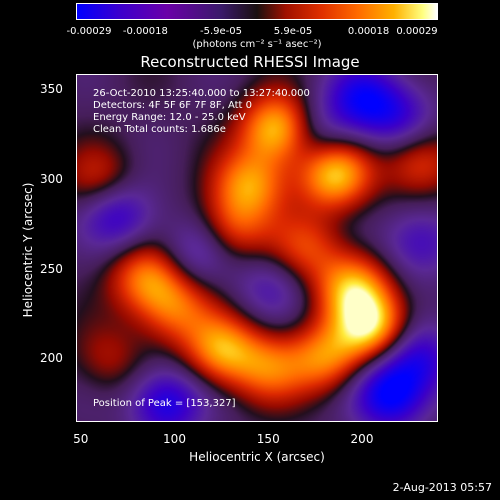  Describe the element at coordinates (159, 129) in the screenshot. I see `info-clean-counts: Clean Total counts: 1.686e` at that location.